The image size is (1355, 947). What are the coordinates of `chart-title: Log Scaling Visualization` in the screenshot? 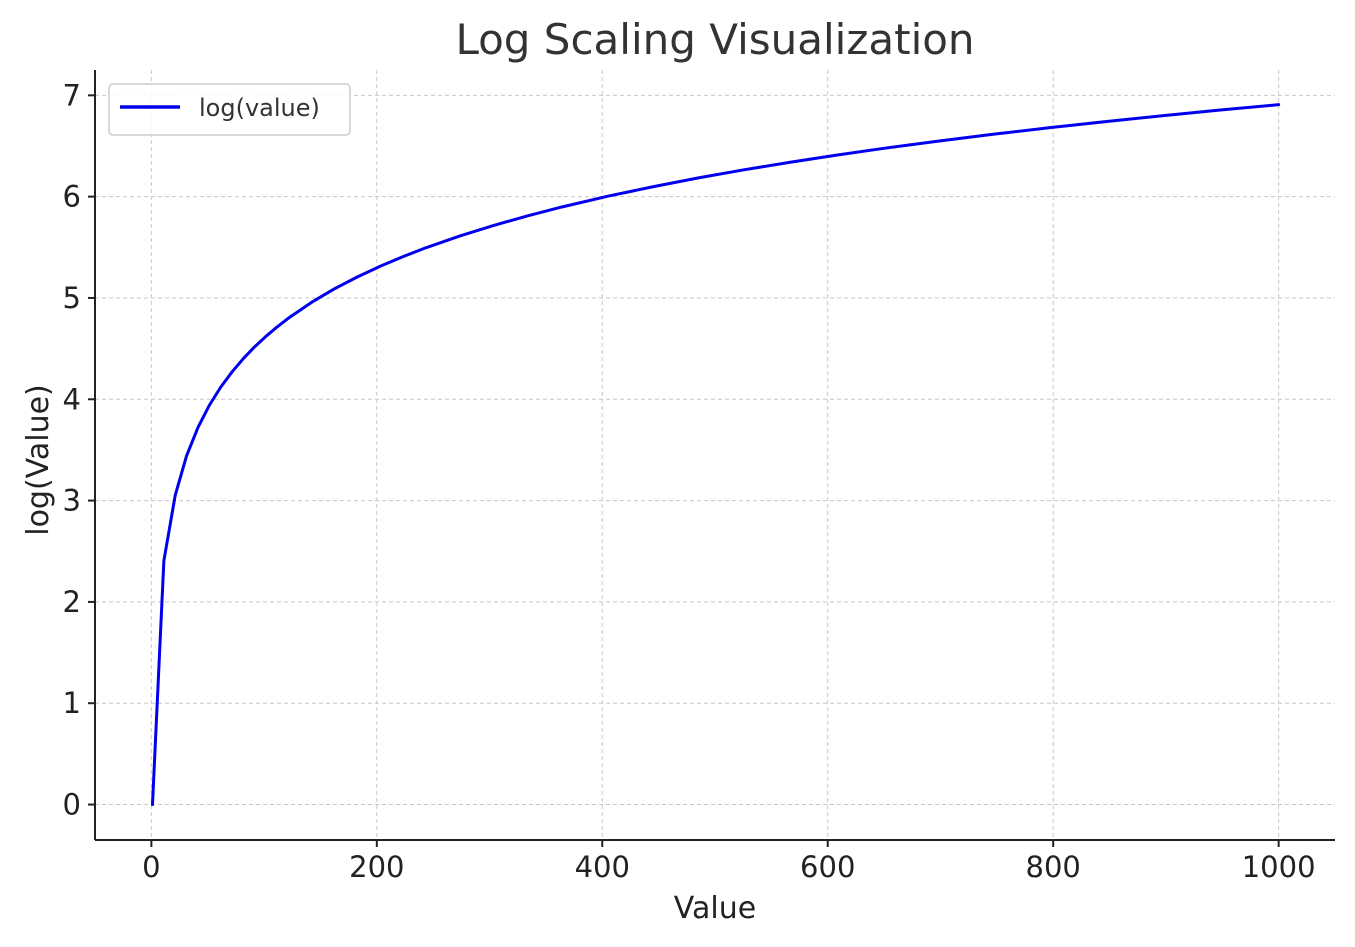 It's located at (714, 39).